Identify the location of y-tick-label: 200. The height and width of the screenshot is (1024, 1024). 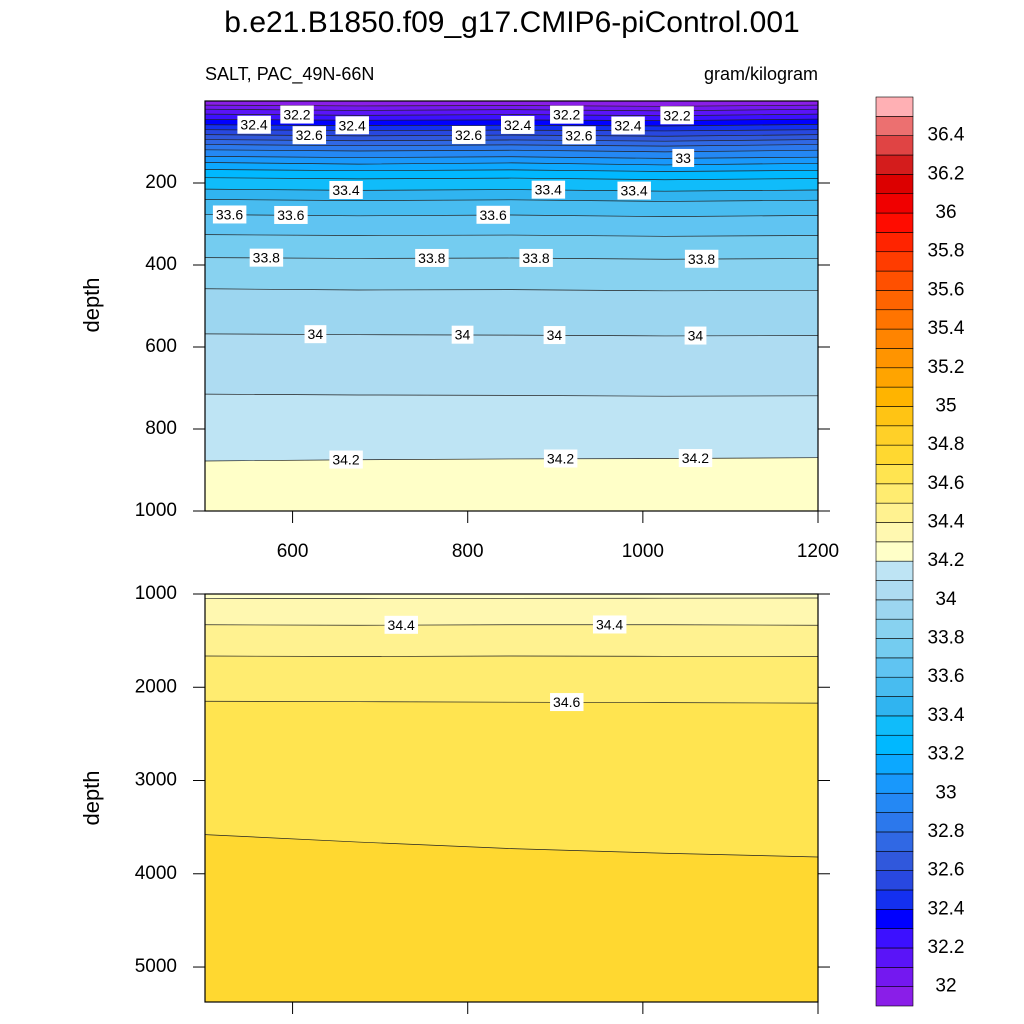
(161, 182).